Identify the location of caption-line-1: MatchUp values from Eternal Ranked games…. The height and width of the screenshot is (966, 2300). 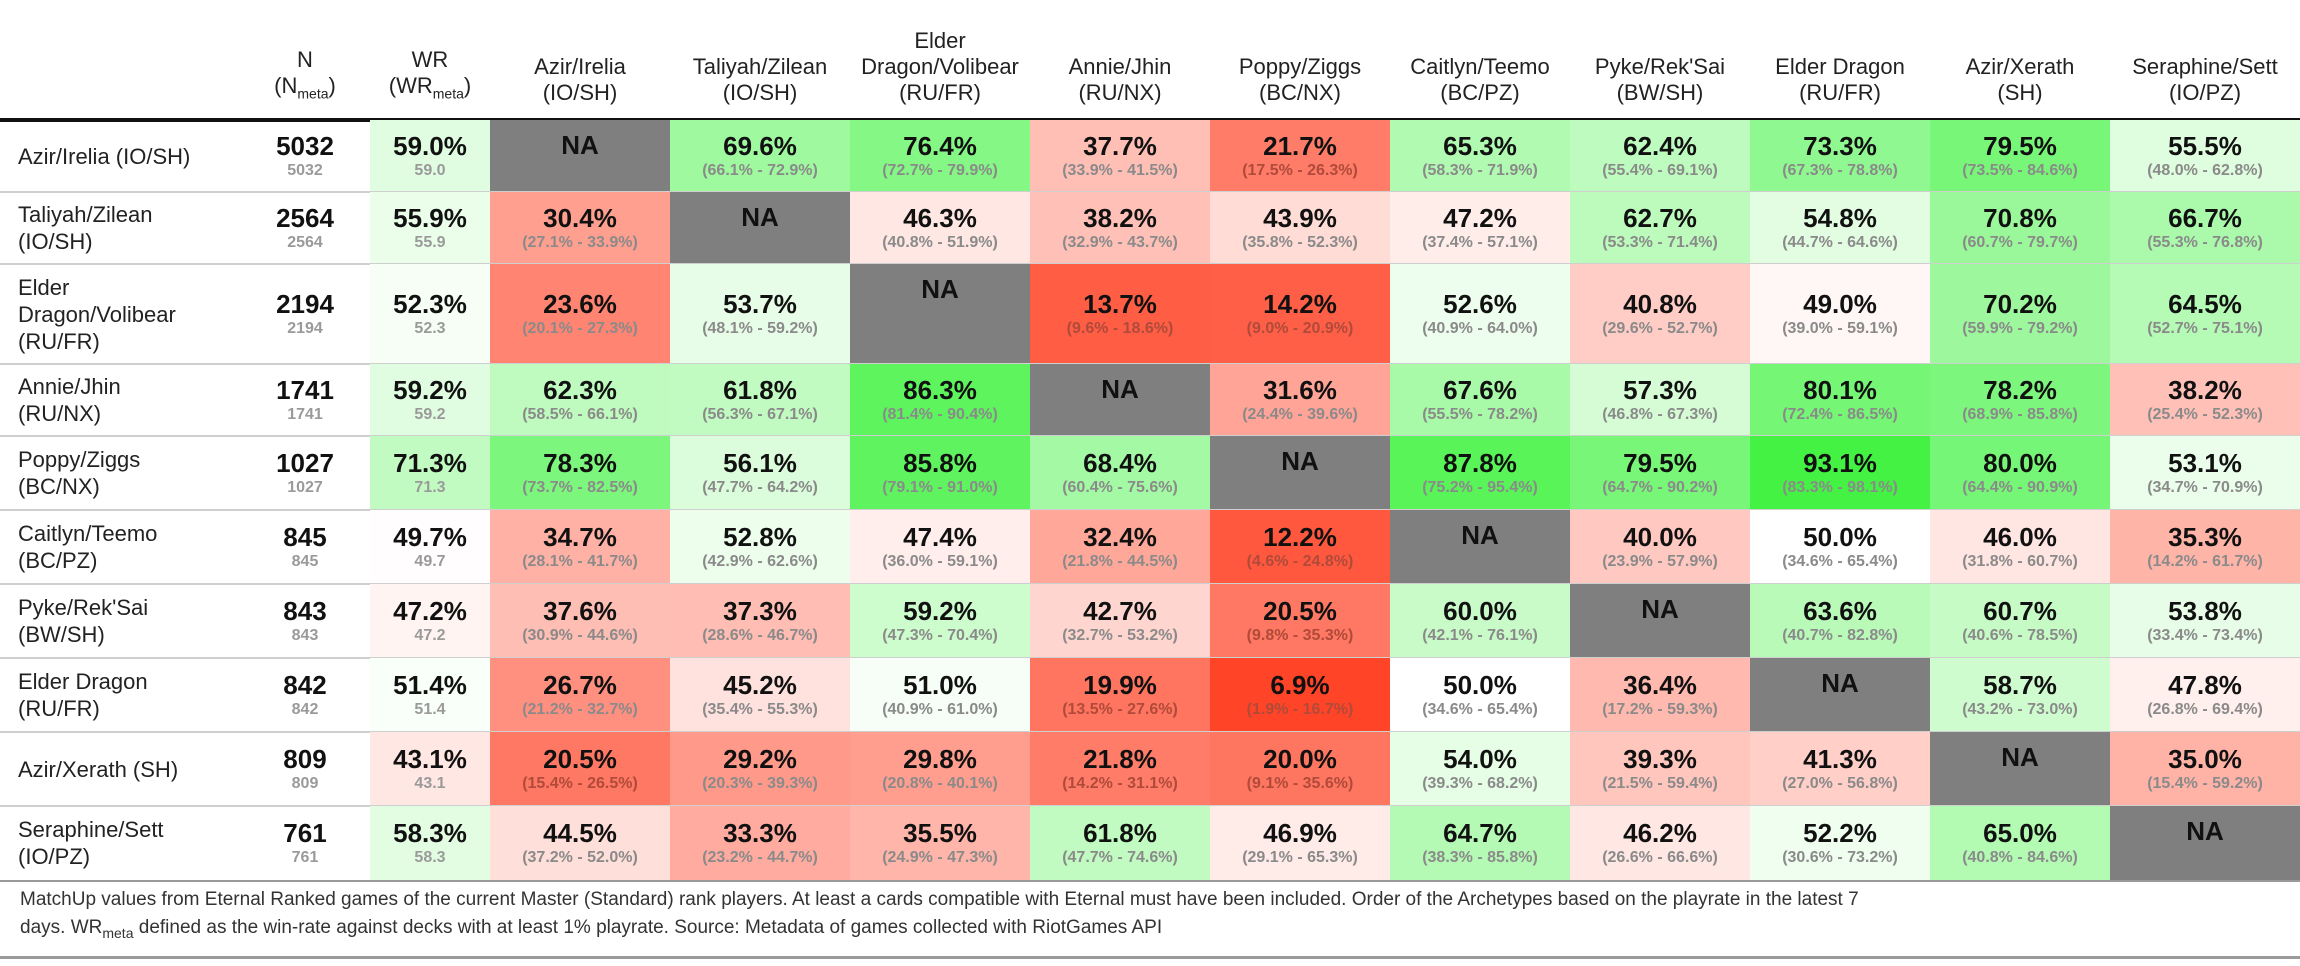
(939, 899).